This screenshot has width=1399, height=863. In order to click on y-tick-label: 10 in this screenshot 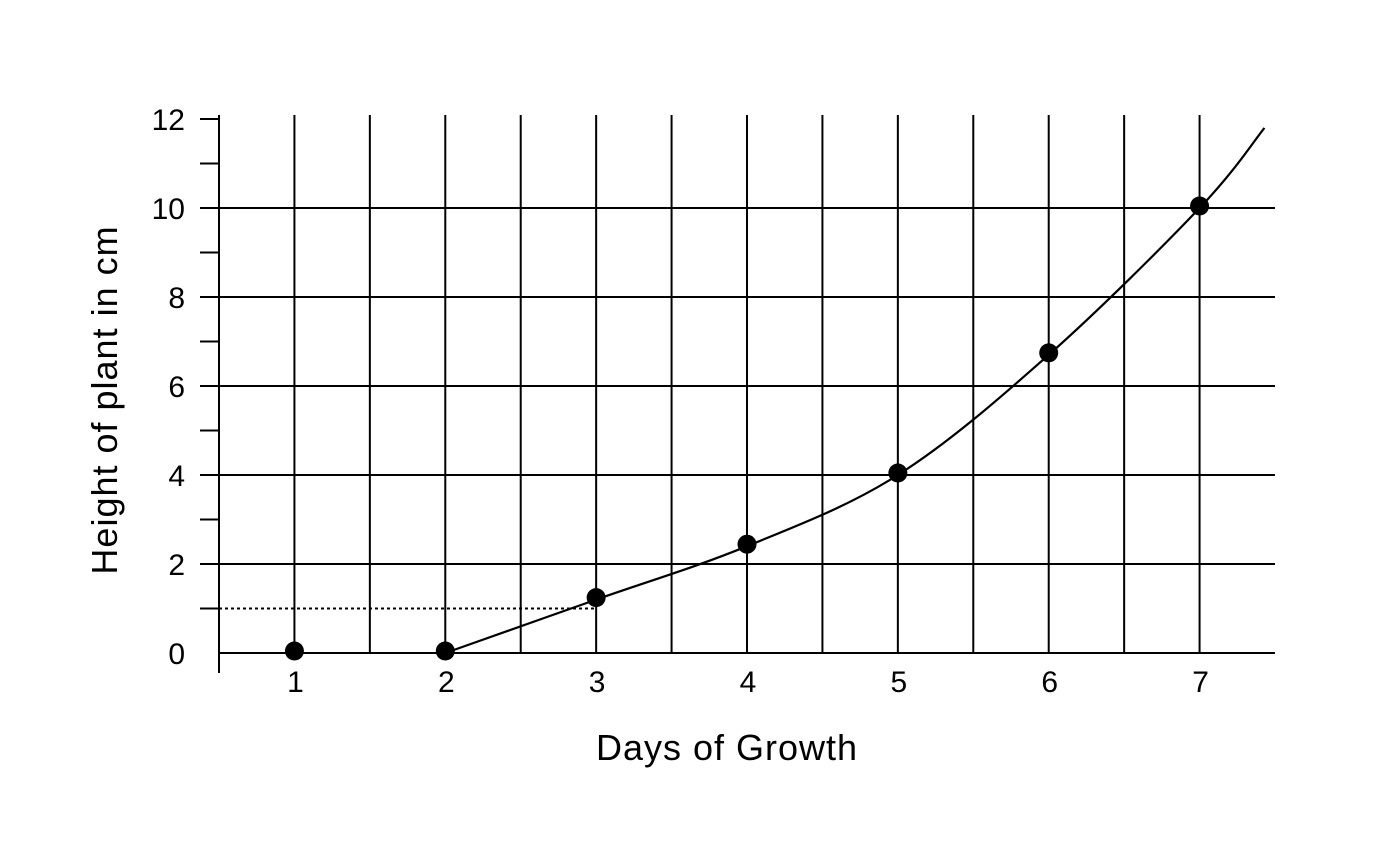, I will do `click(168, 209)`.